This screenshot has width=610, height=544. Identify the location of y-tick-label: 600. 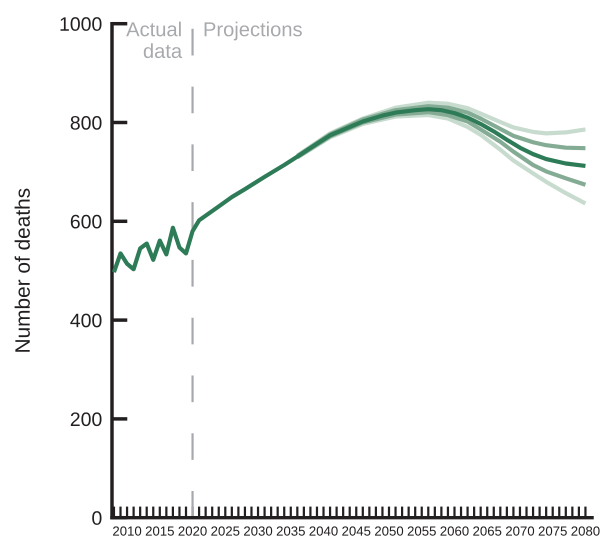
(86, 221).